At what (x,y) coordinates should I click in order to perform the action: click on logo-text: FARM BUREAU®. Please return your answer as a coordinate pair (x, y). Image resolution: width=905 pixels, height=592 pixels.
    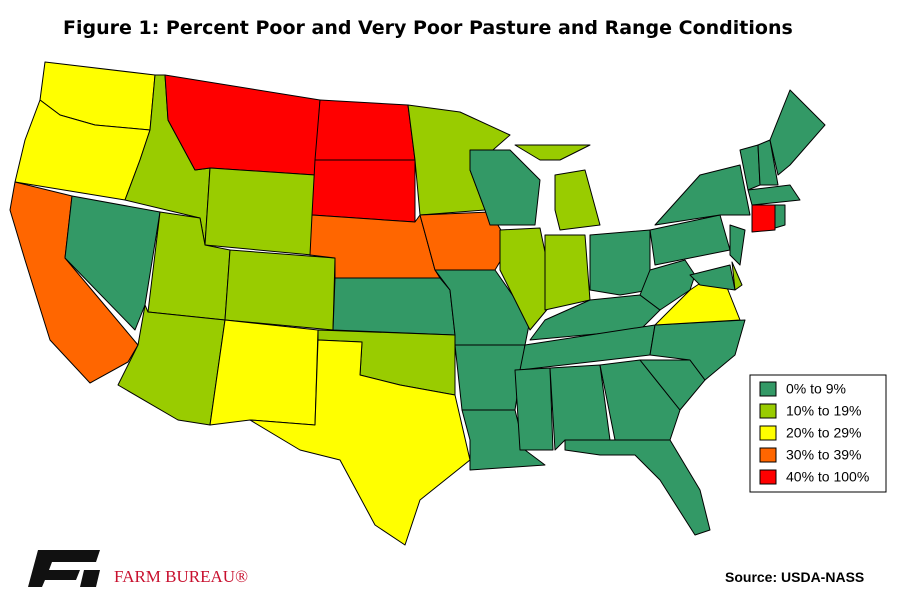
    Looking at the image, I should click on (181, 576).